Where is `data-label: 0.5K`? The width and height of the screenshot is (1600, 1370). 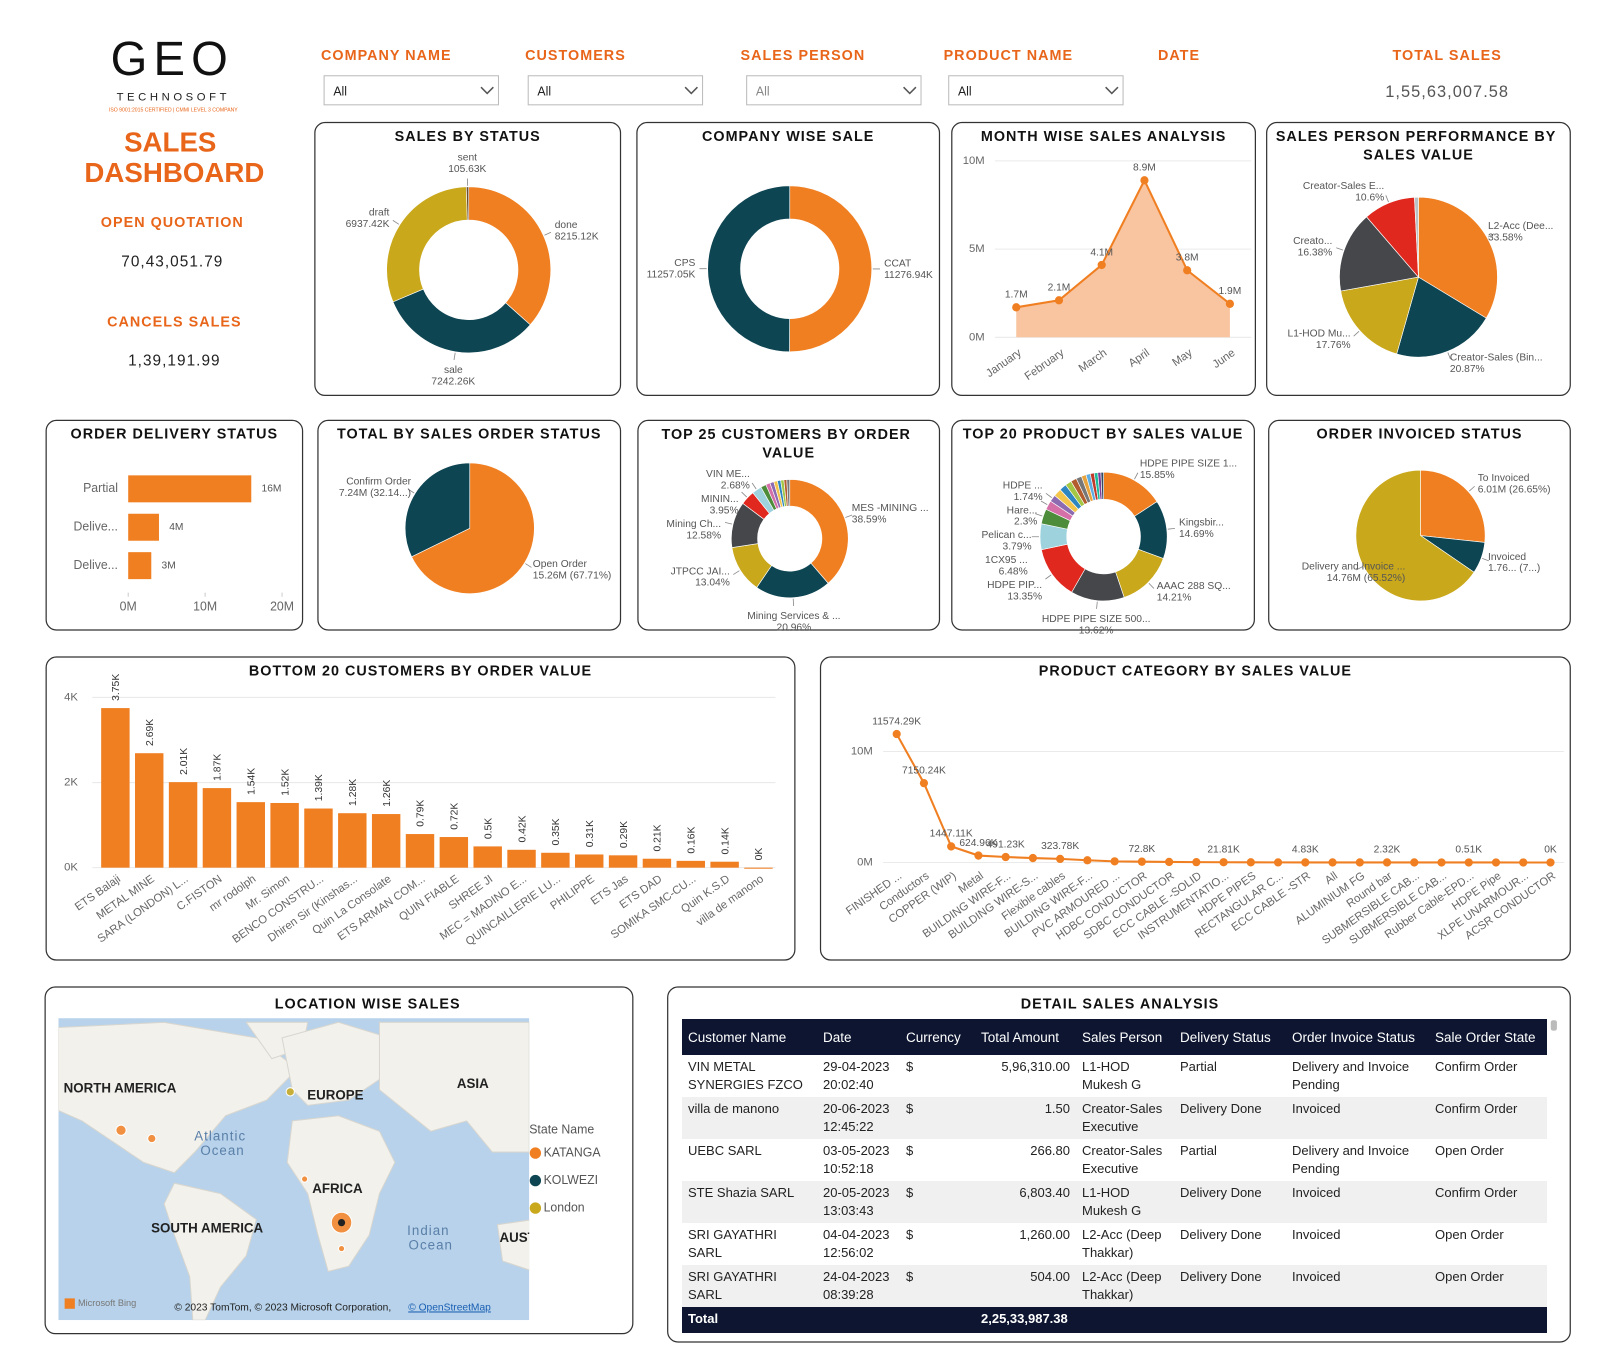 data-label: 0.5K is located at coordinates (488, 828).